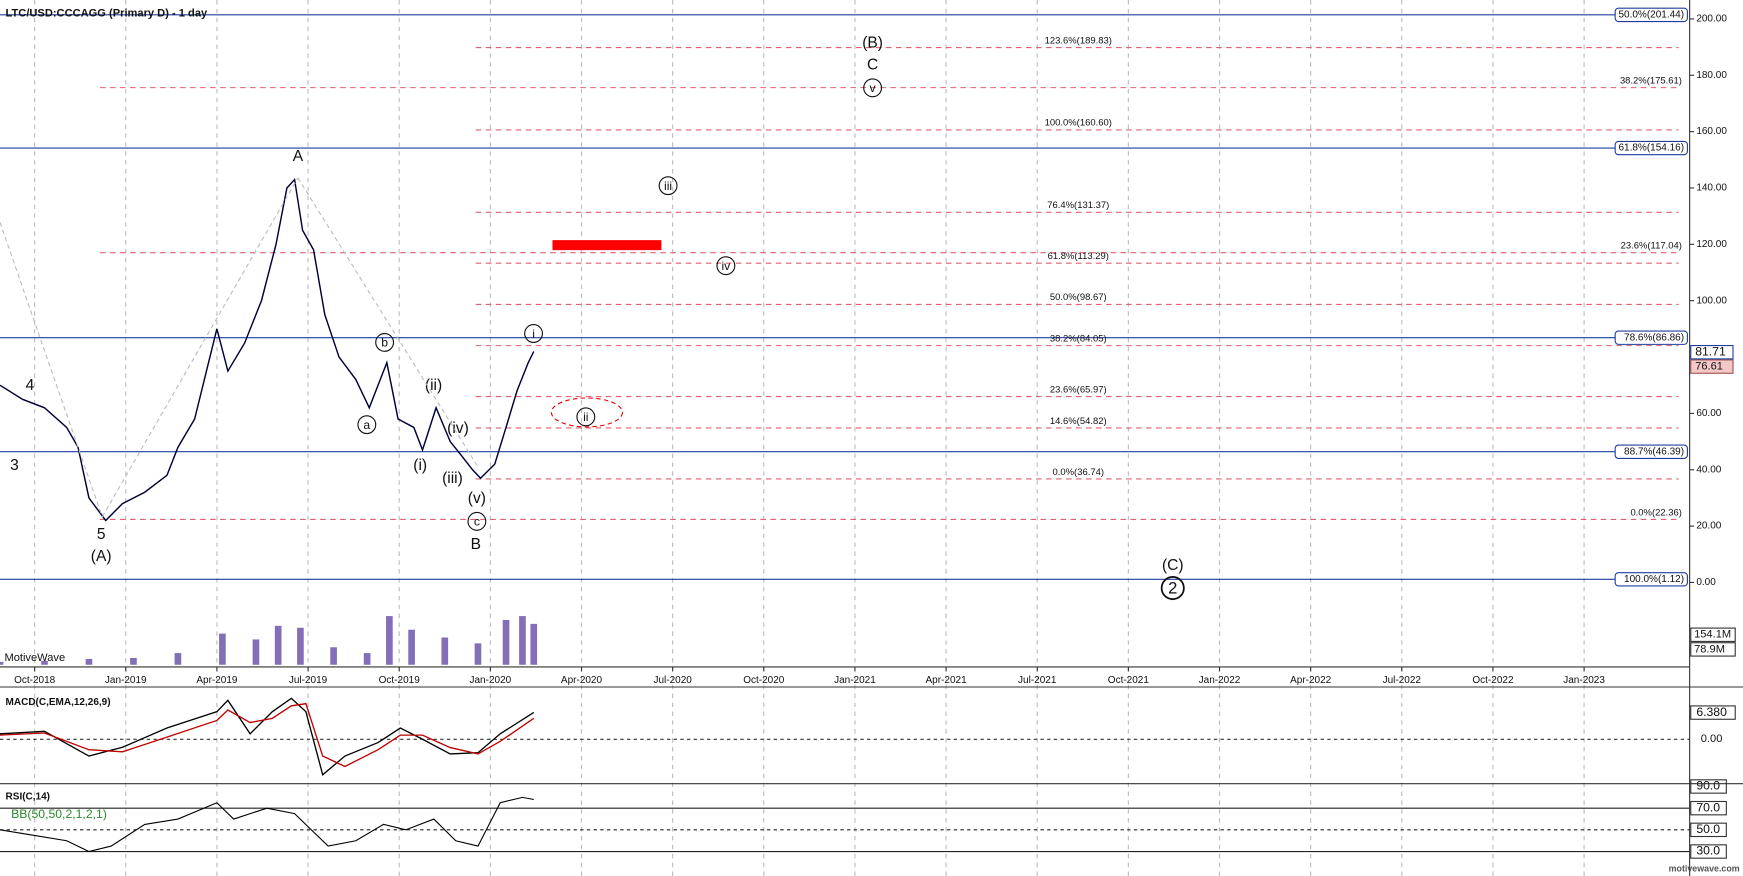  What do you see at coordinates (1078, 123) in the screenshot?
I see `fib-label: 100.0%(160.60)` at bounding box center [1078, 123].